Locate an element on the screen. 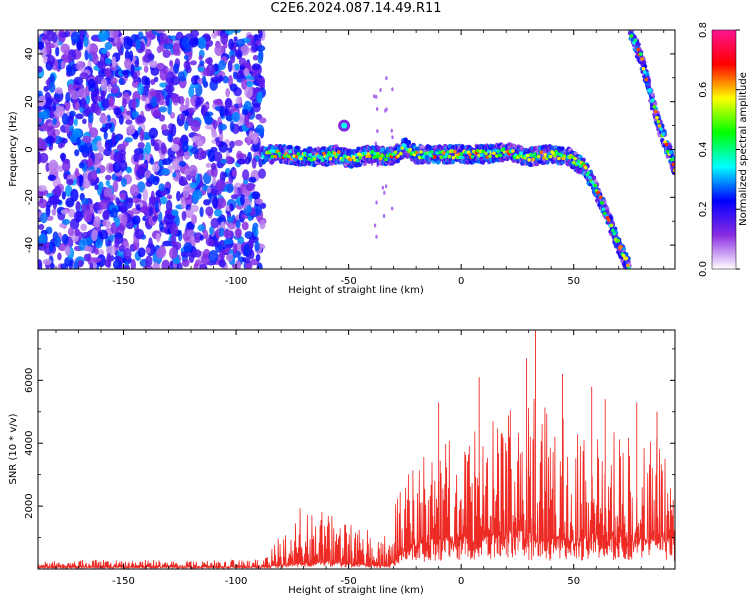 The height and width of the screenshot is (600, 750). snr-x-tick-label: 0 is located at coordinates (461, 581).